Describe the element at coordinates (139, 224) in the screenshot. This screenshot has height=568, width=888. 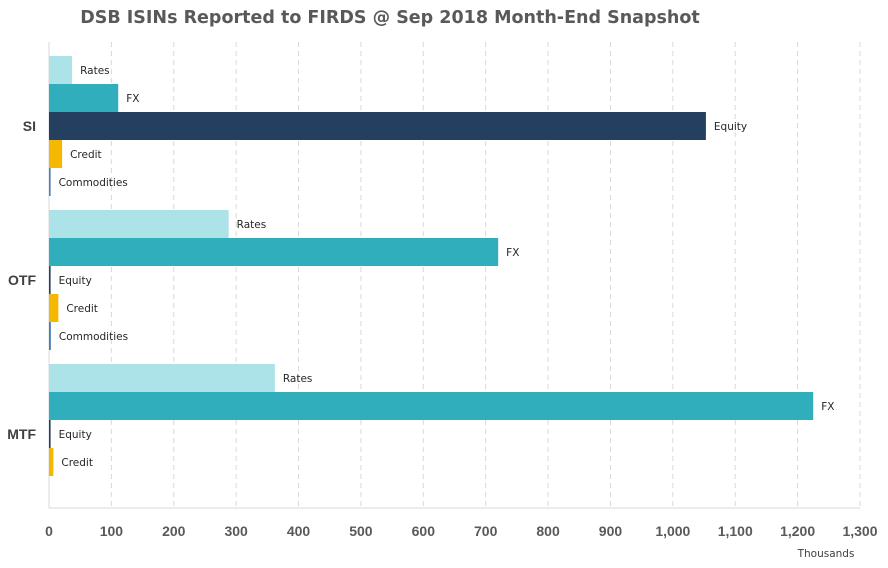
I see `bar-otf-rates` at that location.